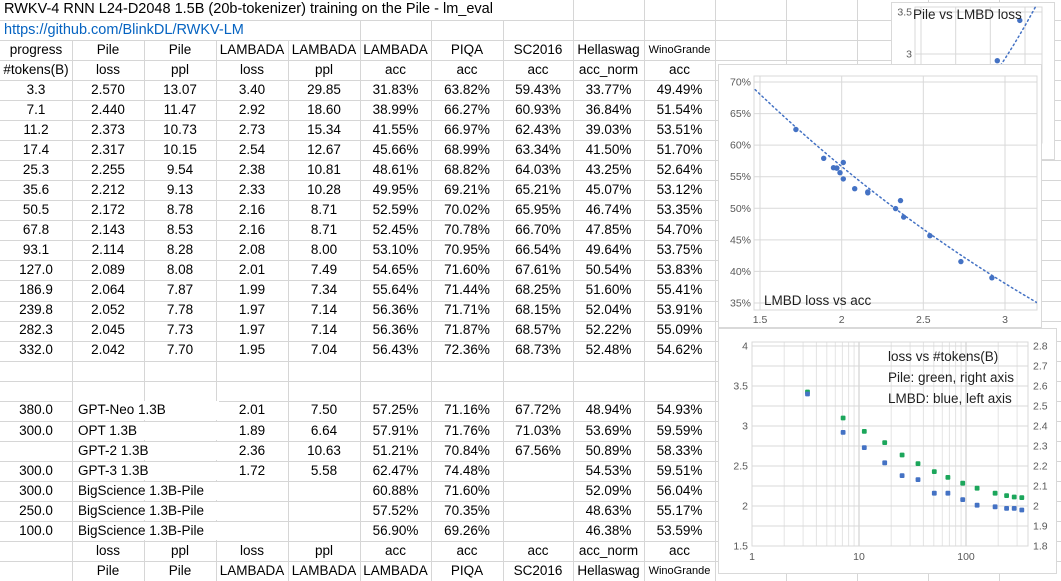 Image resolution: width=1061 pixels, height=581 pixels. Describe the element at coordinates (608, 330) in the screenshot. I see `table-cell: 52.22%` at that location.